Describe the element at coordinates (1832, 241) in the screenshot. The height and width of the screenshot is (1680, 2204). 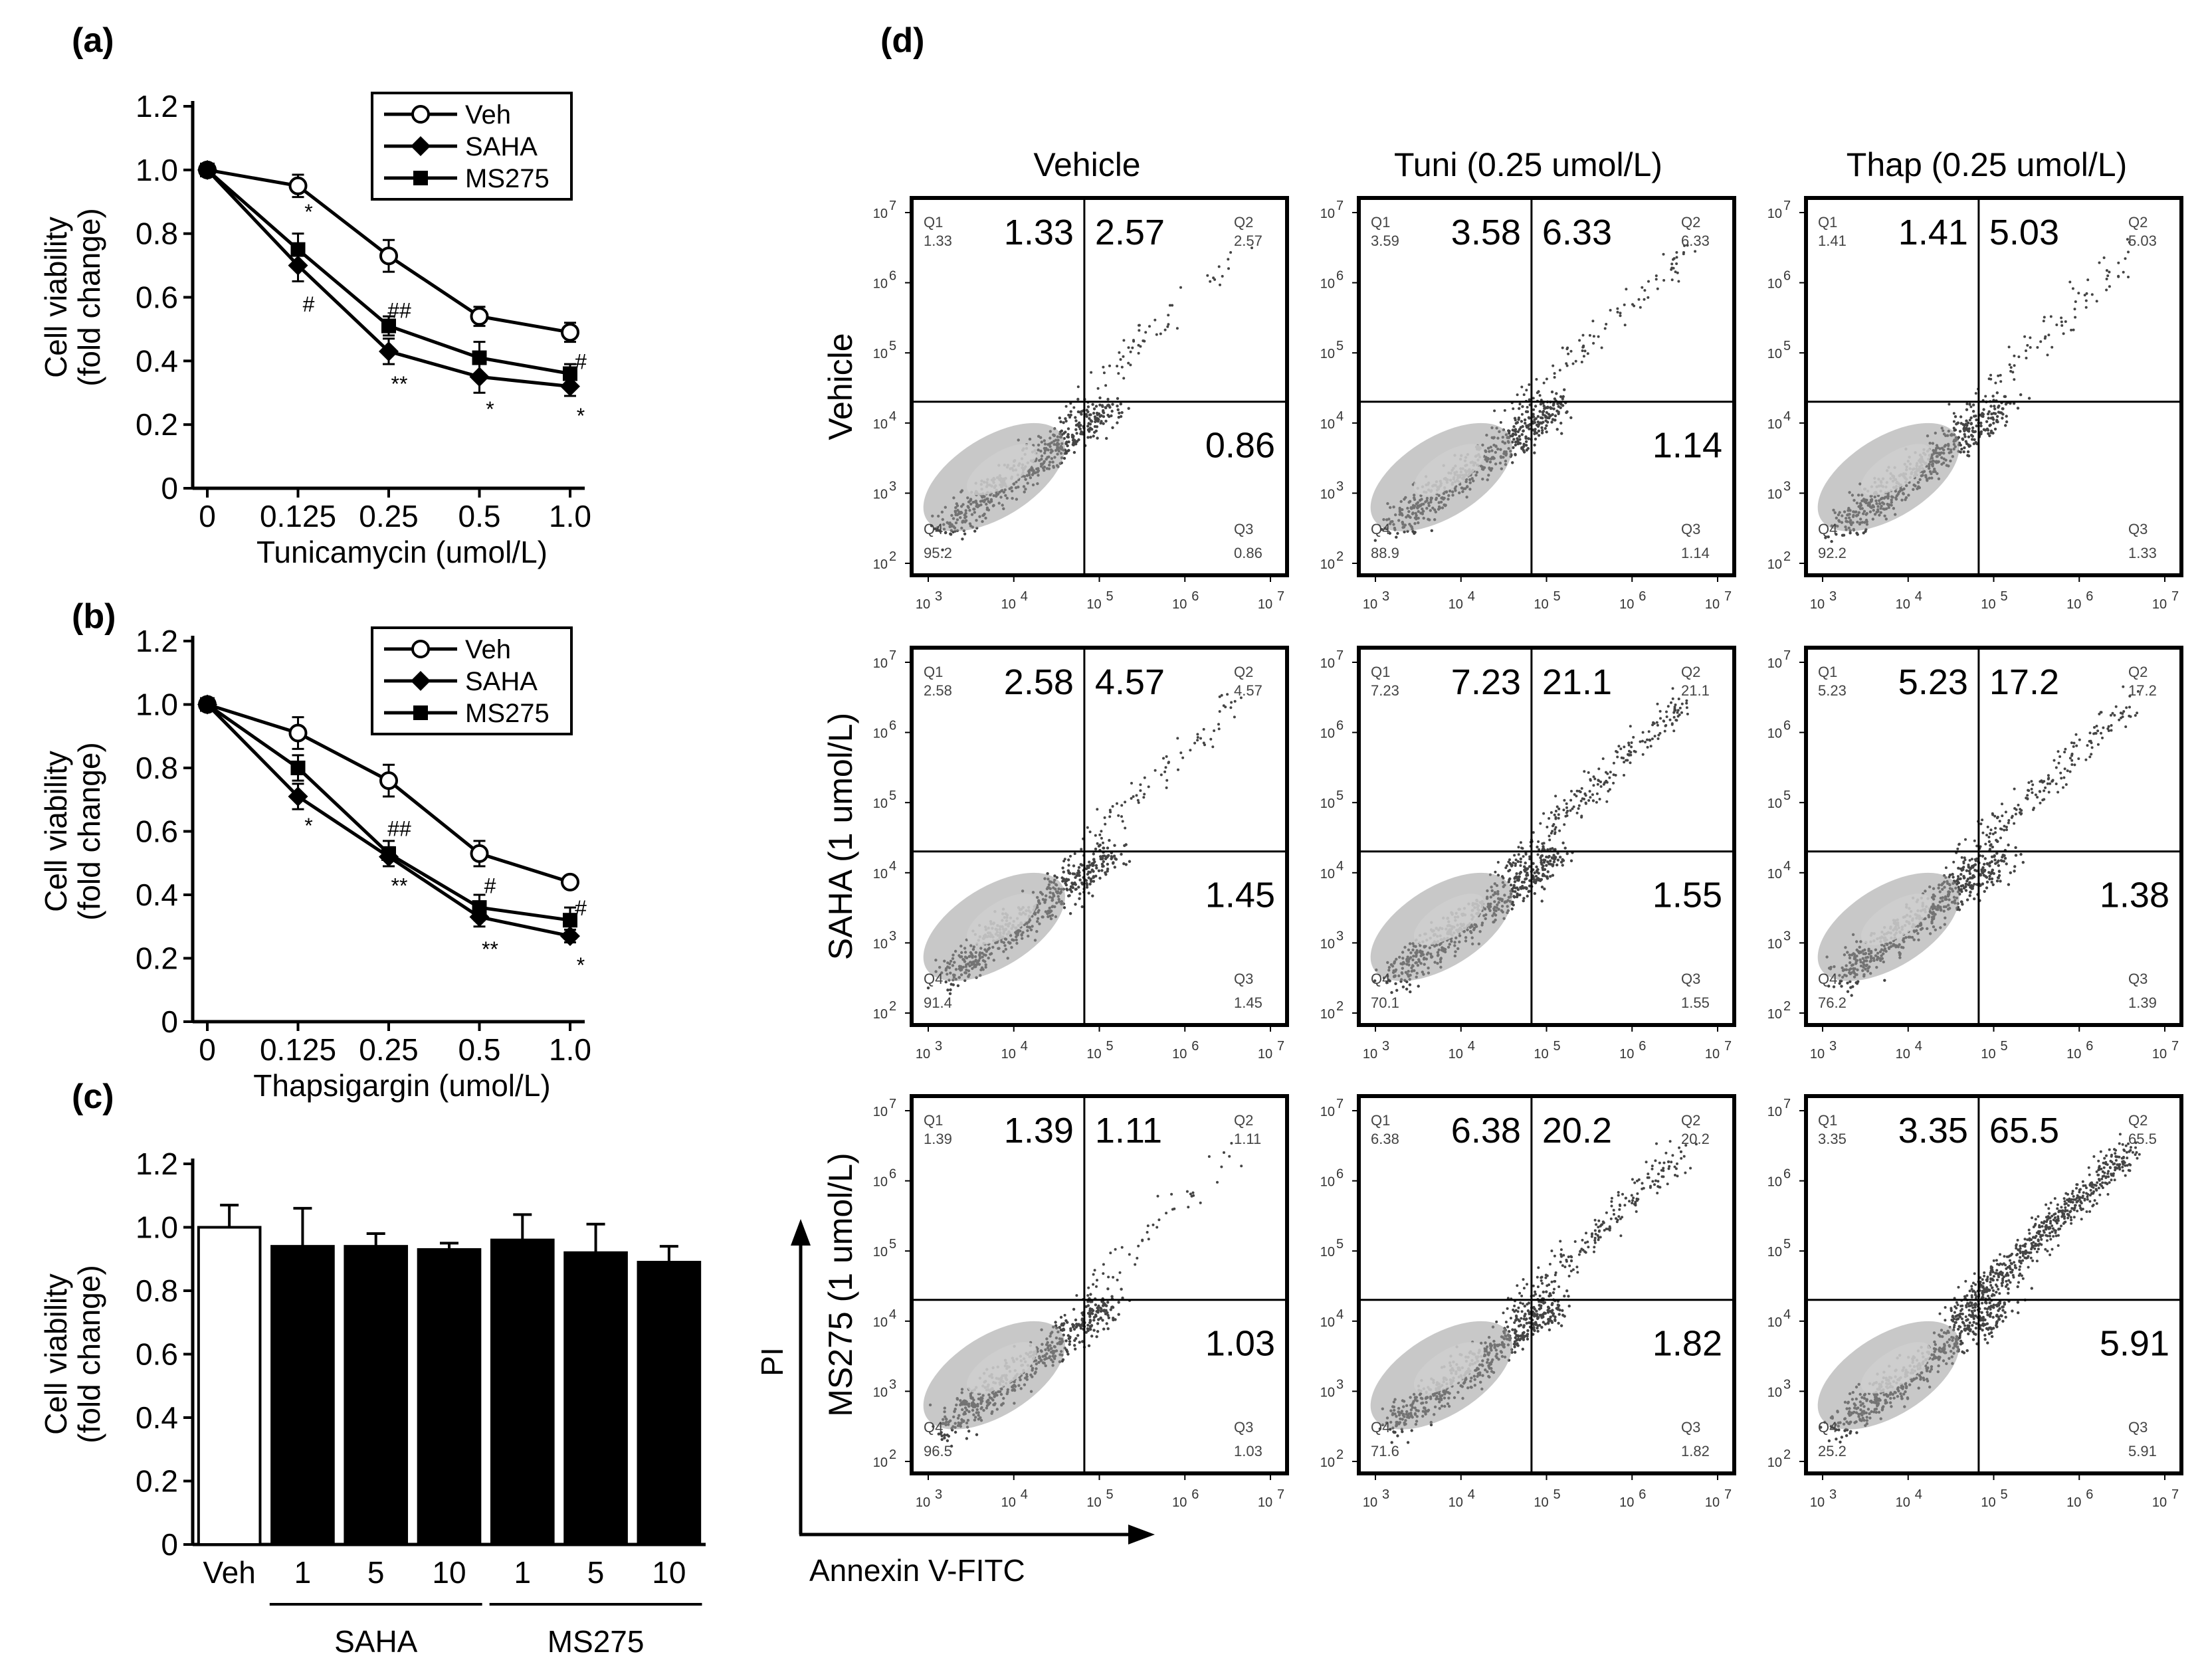
I see `q1-small-value: 1.41` at that location.